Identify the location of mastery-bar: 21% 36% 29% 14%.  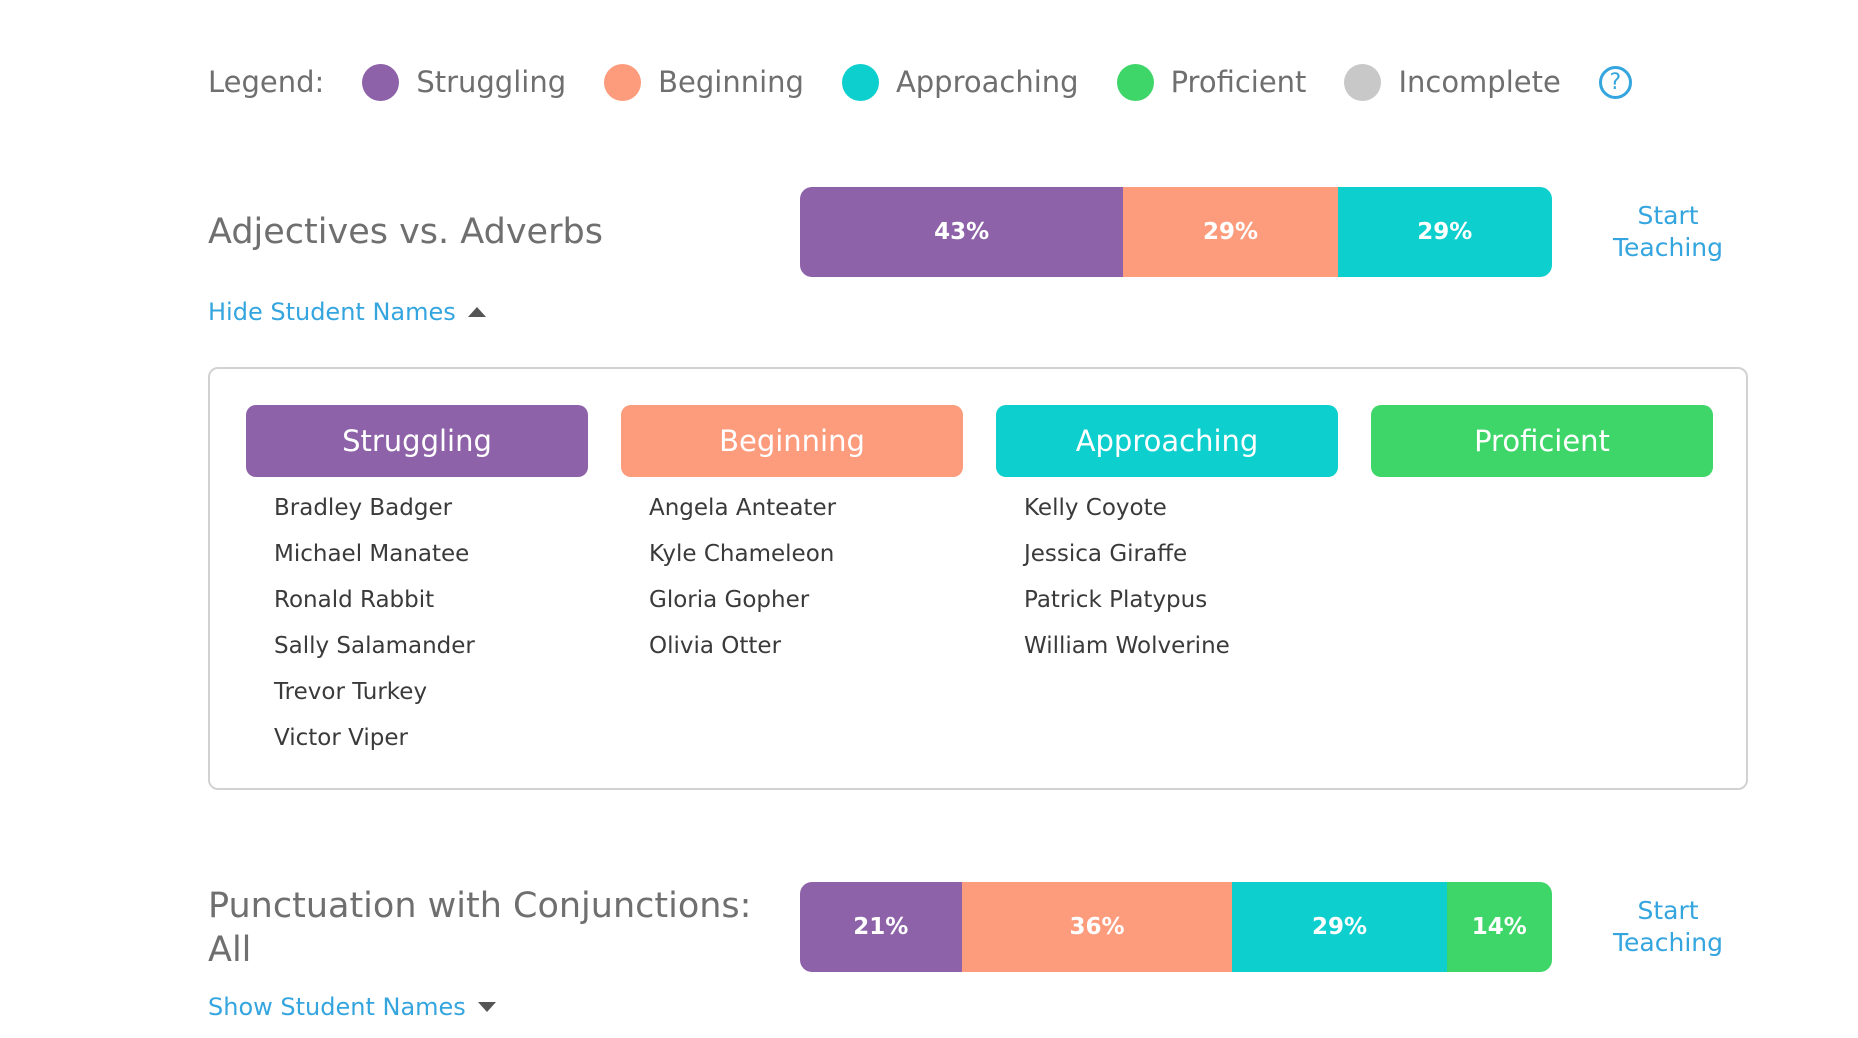
(1176, 927).